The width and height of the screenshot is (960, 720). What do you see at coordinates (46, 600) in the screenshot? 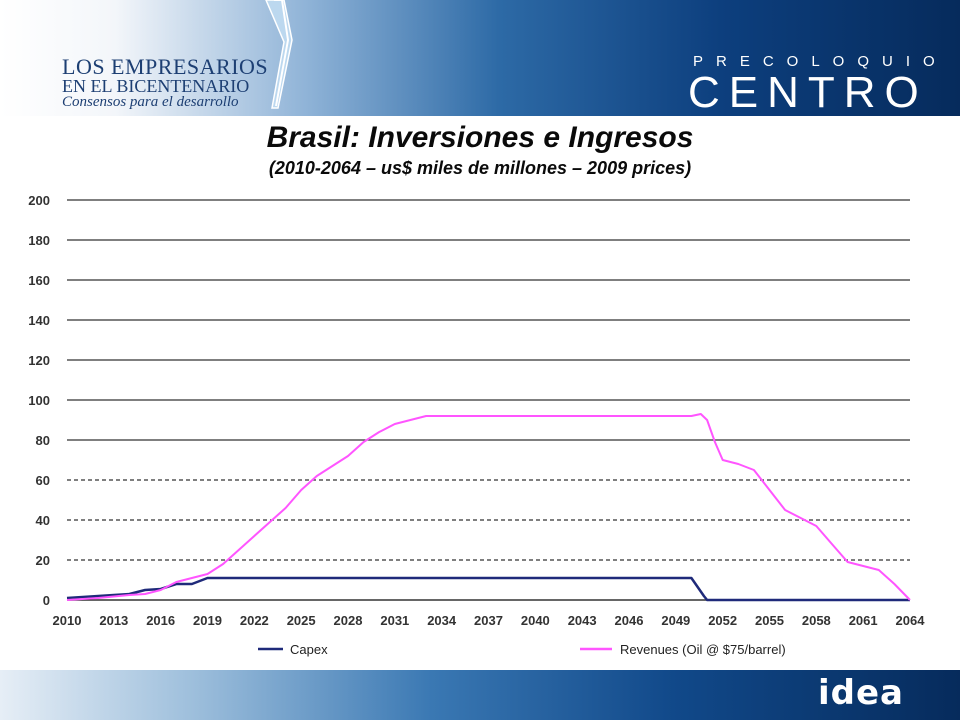
I see `y-tick-label: 0` at bounding box center [46, 600].